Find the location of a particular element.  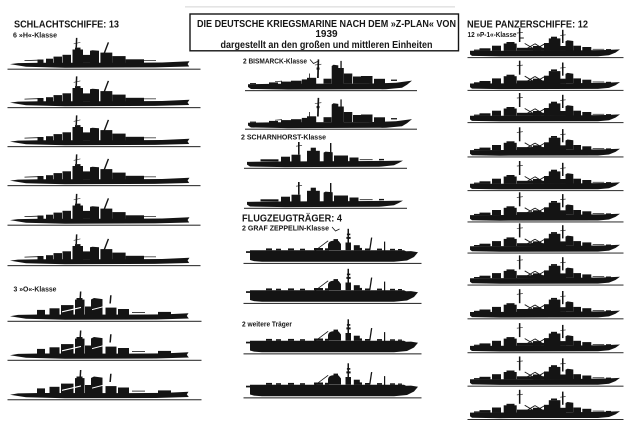

svg-text: 1939 is located at coordinates (326, 34).